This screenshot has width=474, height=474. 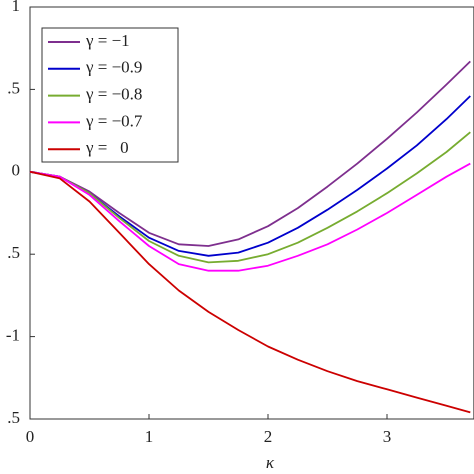 I want to click on x-tick-label: 2, so click(x=268, y=436).